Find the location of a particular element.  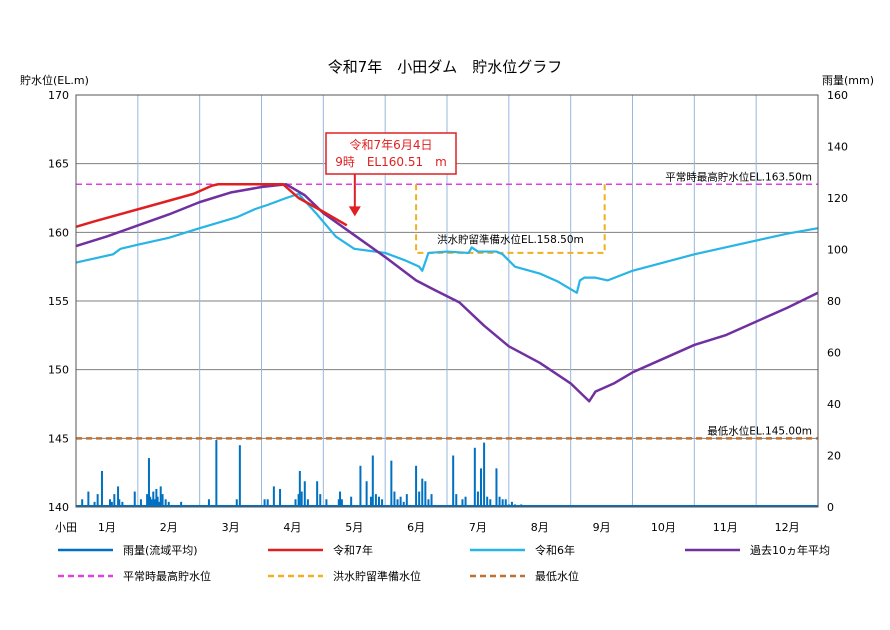

y-left-tick-label: 150 is located at coordinates (58, 370).